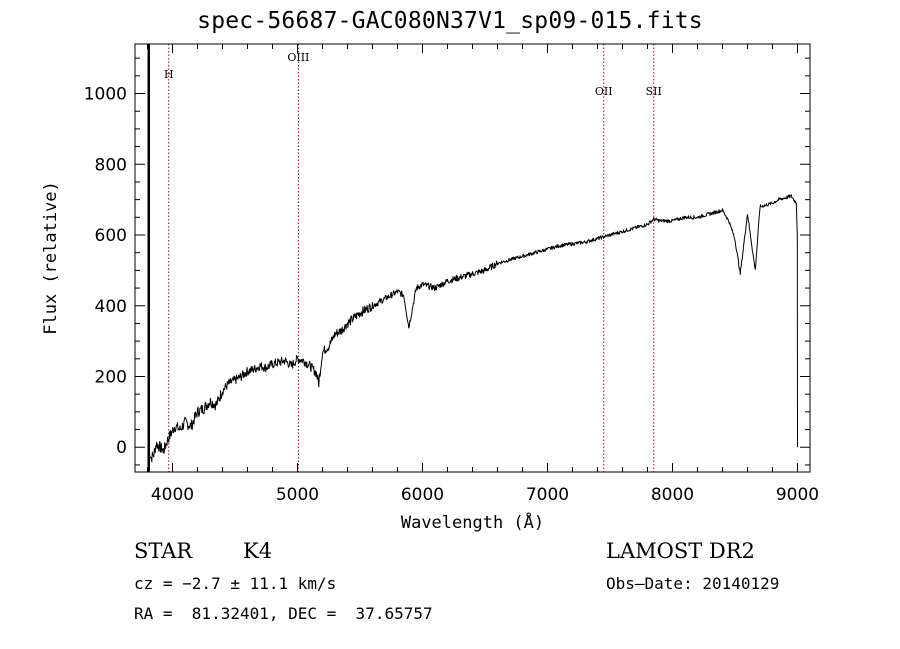 Image resolution: width=900 pixels, height=649 pixels. I want to click on x-tick-label: 7000, so click(547, 495).